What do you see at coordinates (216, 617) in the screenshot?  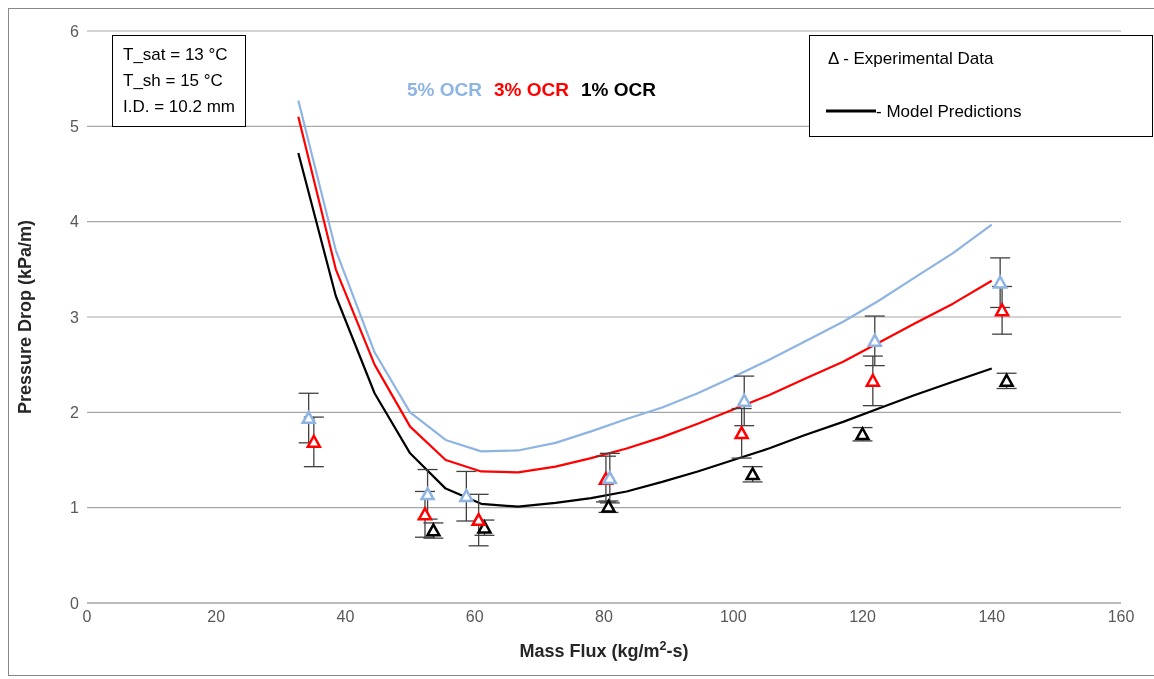 I see `x-tick-label: 20` at bounding box center [216, 617].